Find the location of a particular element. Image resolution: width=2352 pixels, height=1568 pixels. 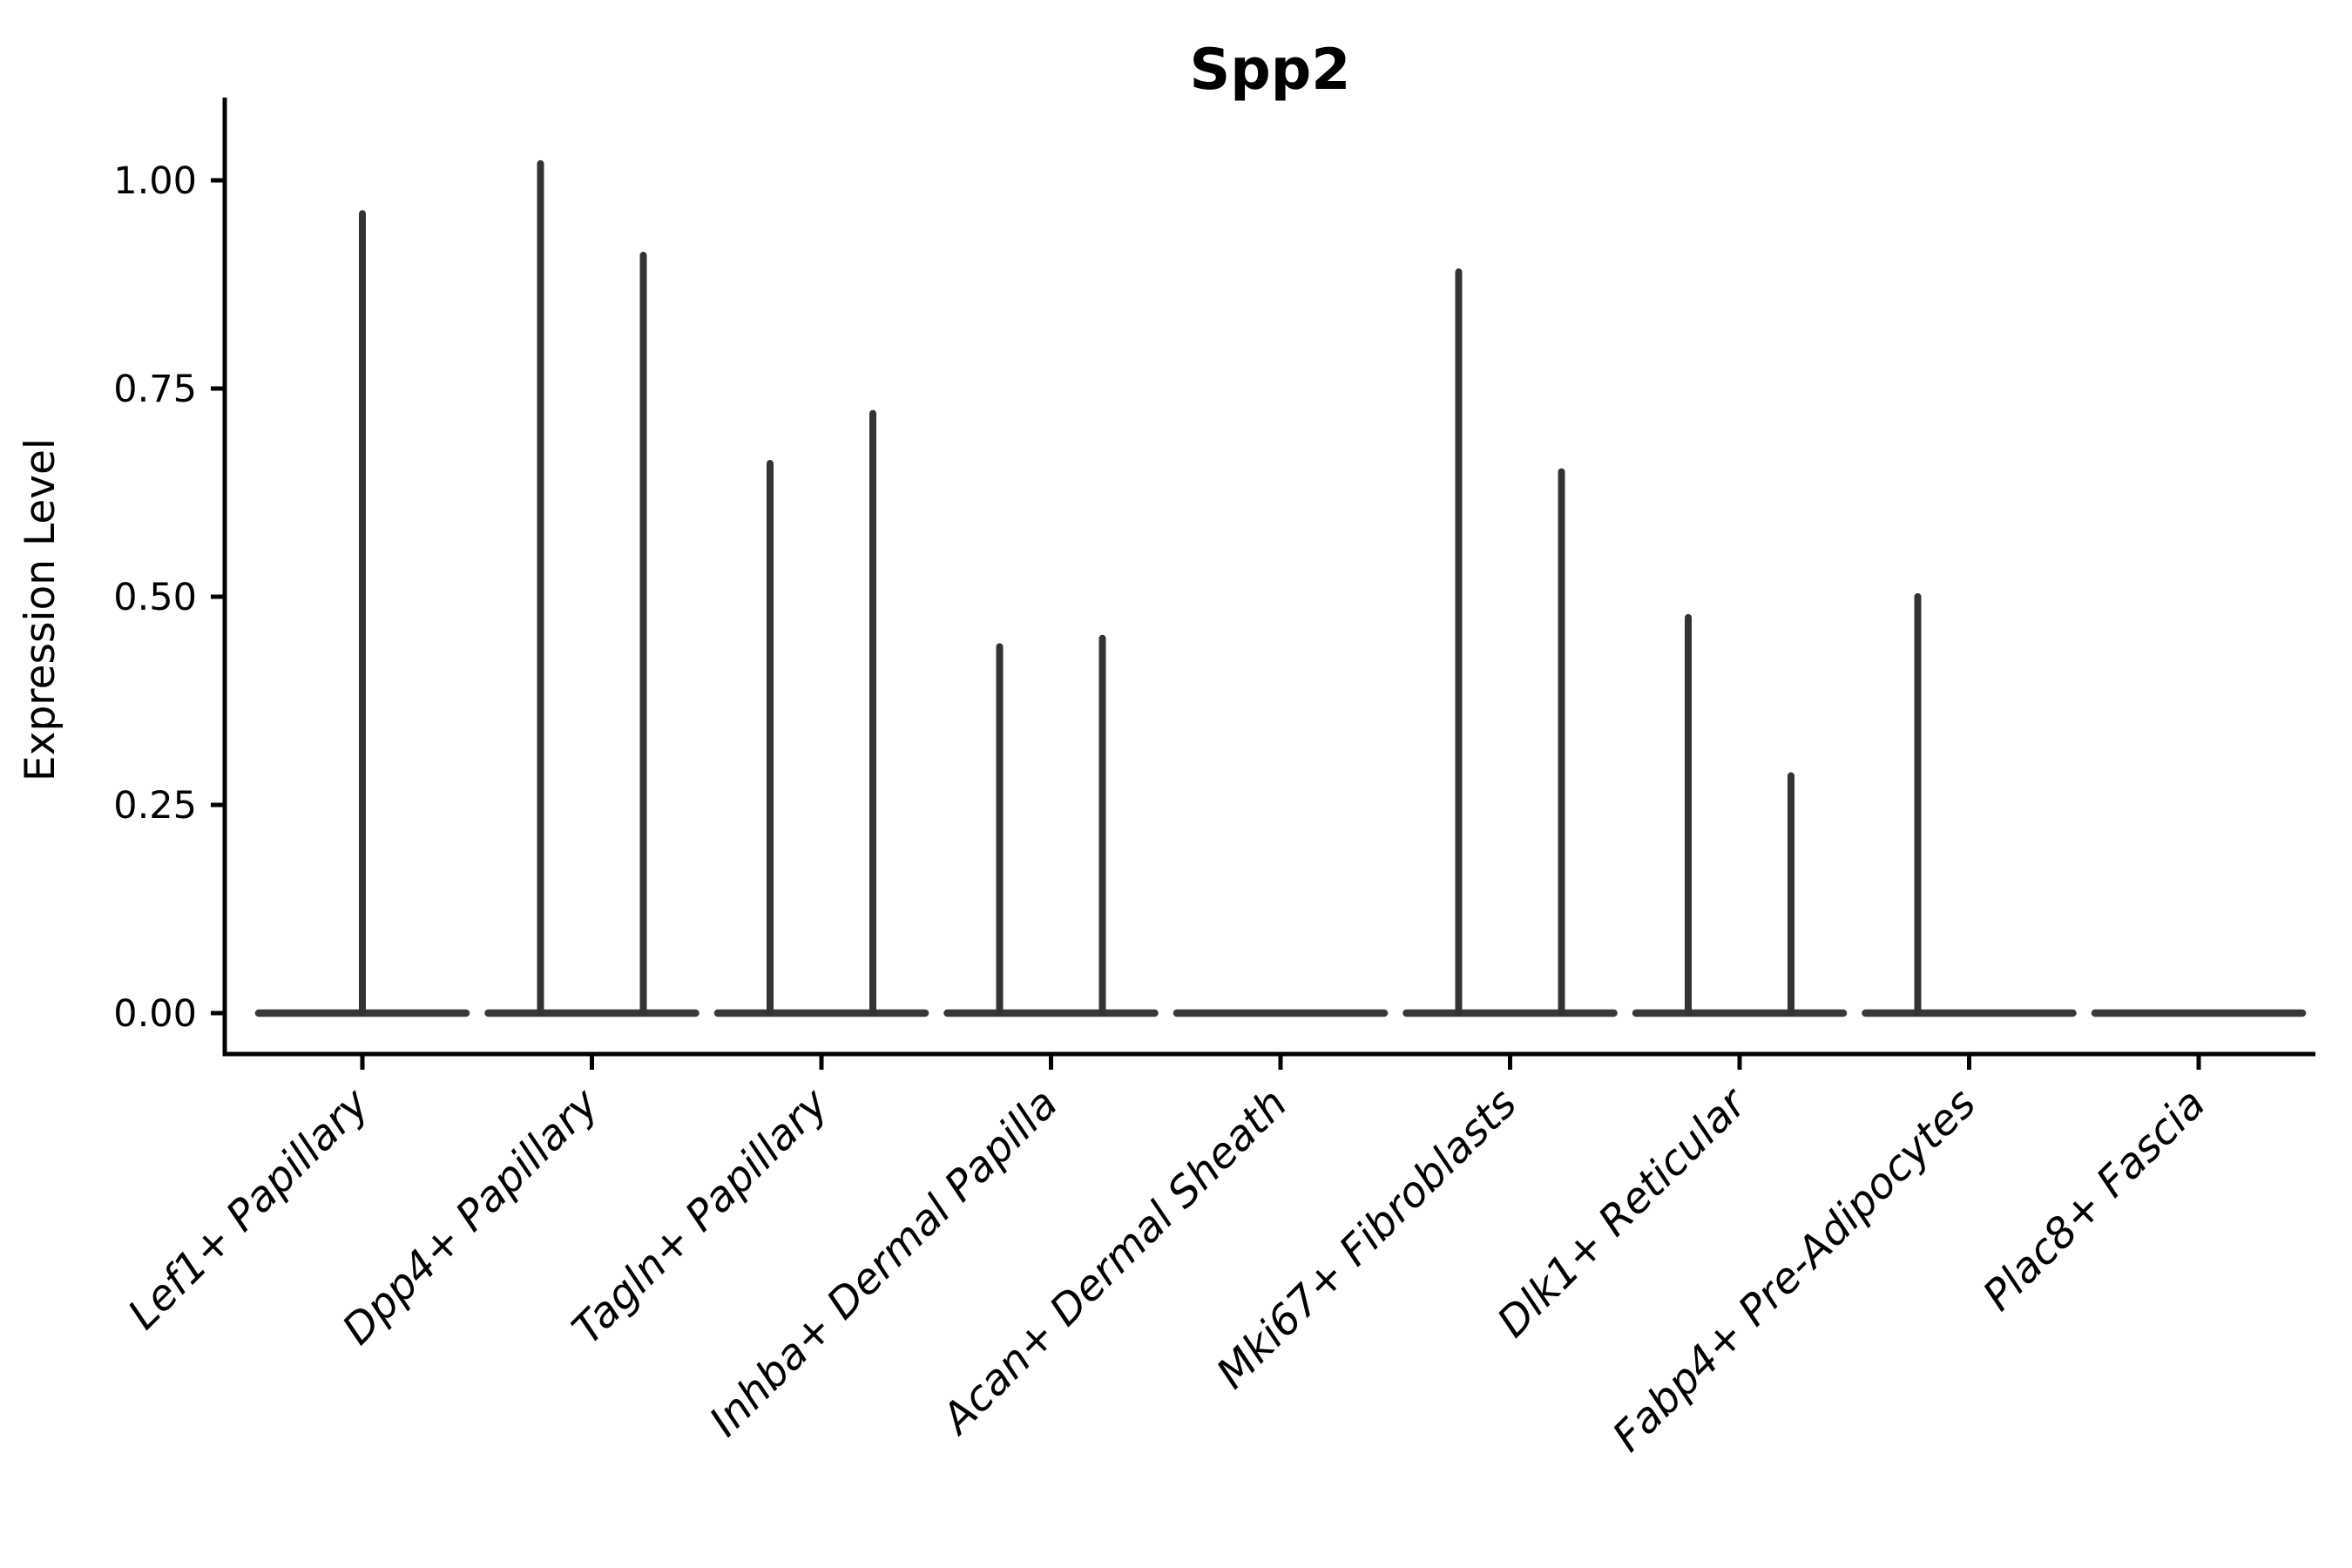

y-tick-label: 0.75 is located at coordinates (155, 389).